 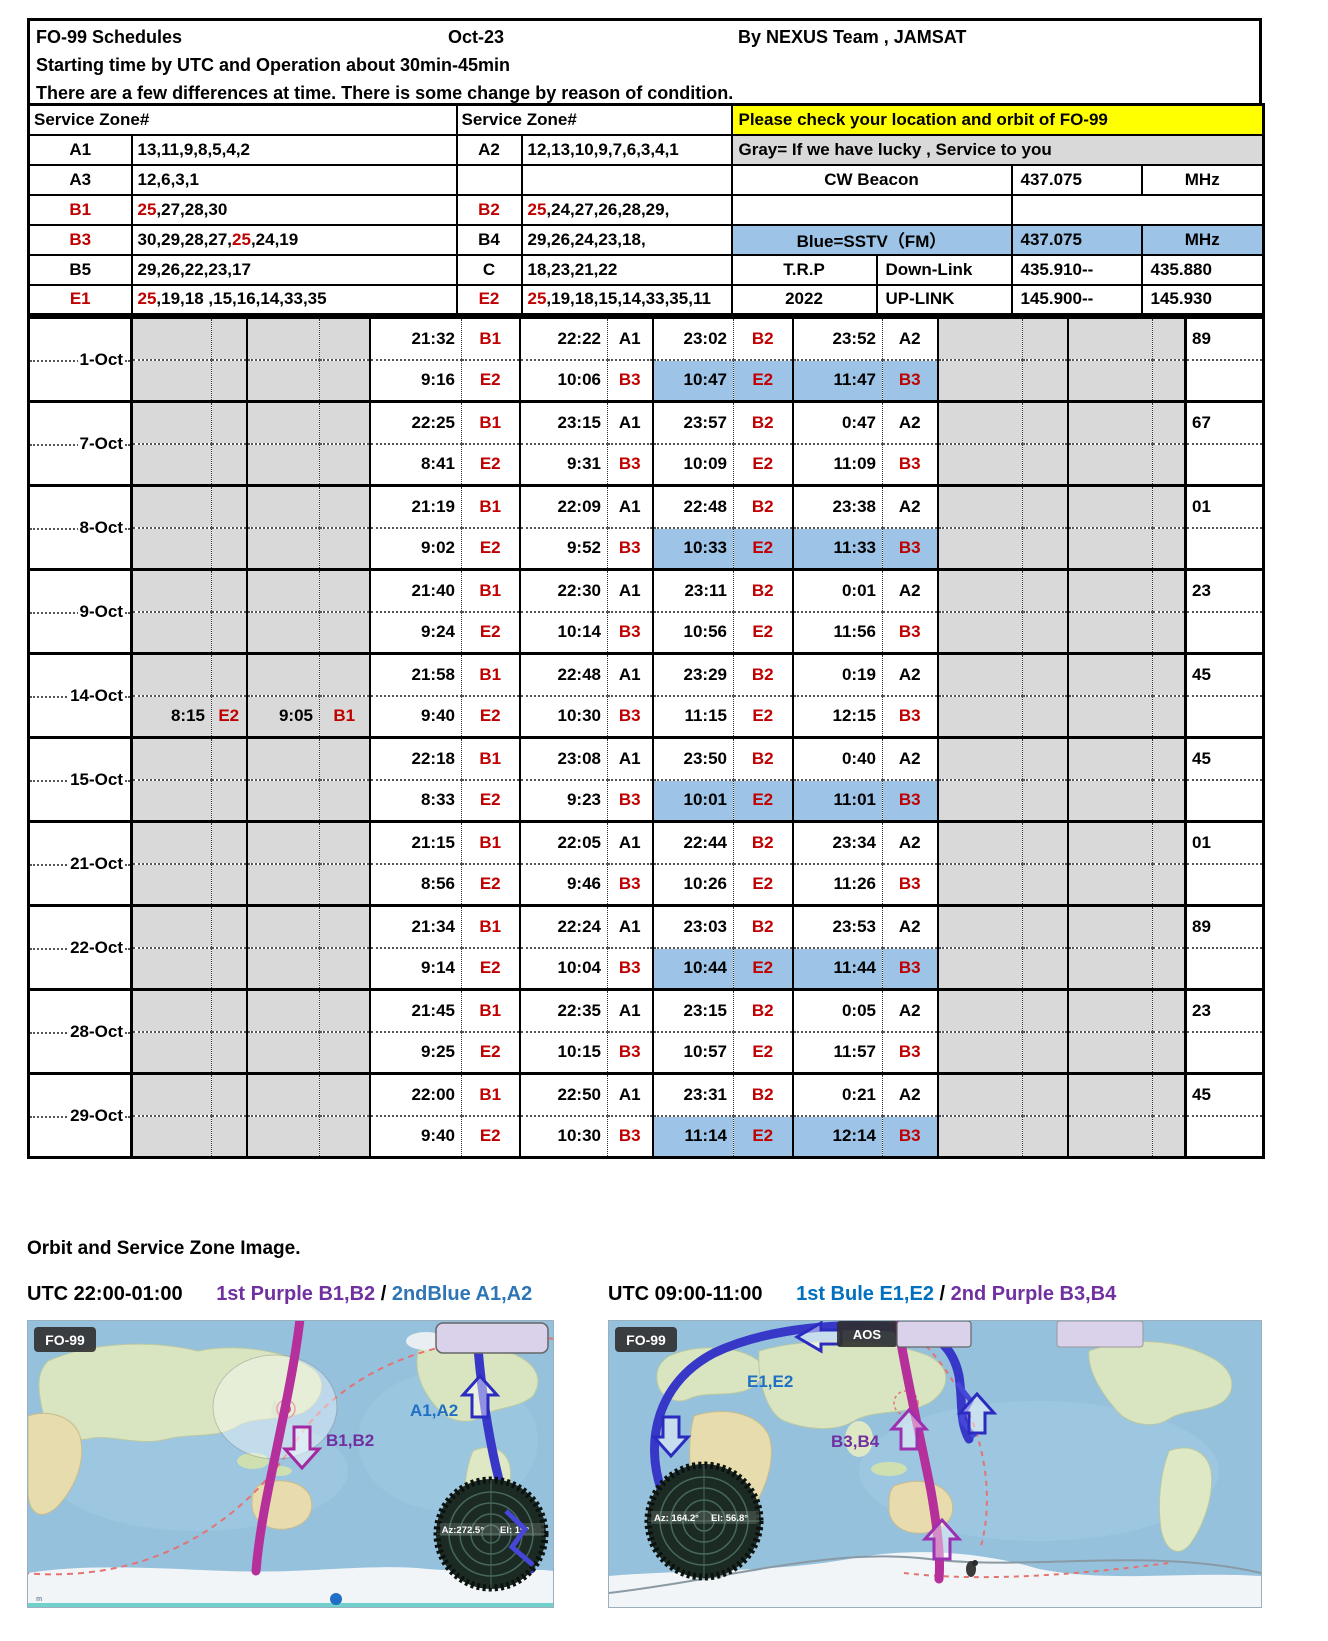 What do you see at coordinates (646, 632) in the screenshot?
I see `schedule-row-bottom: 9:24 E2 10:14 B3 10:56 E2 11:56 B3` at bounding box center [646, 632].